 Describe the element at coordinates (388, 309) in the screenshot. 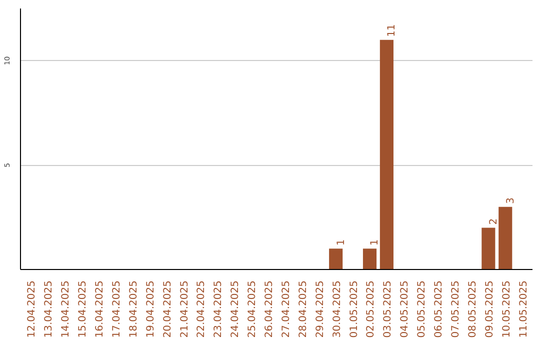

I see `x-tick-label: 03.05.2025` at that location.